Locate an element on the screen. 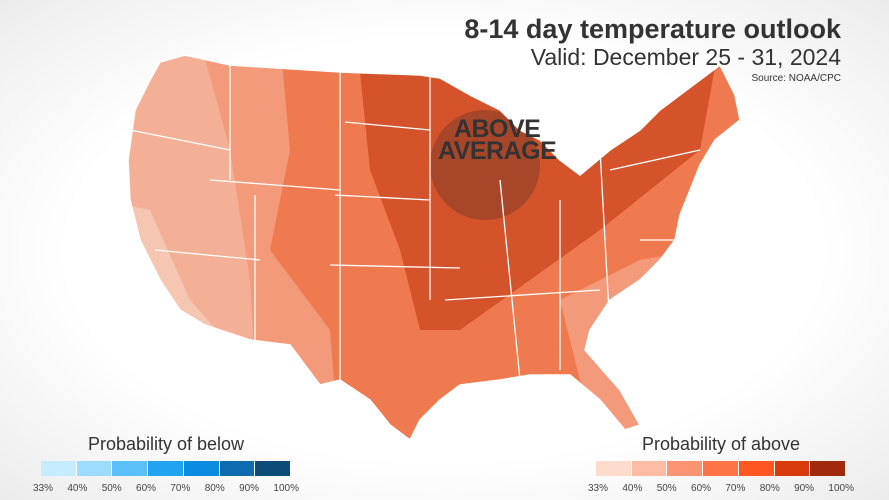 The height and width of the screenshot is (500, 889). source-credit: Source: NOAA/CPC is located at coordinates (796, 78).